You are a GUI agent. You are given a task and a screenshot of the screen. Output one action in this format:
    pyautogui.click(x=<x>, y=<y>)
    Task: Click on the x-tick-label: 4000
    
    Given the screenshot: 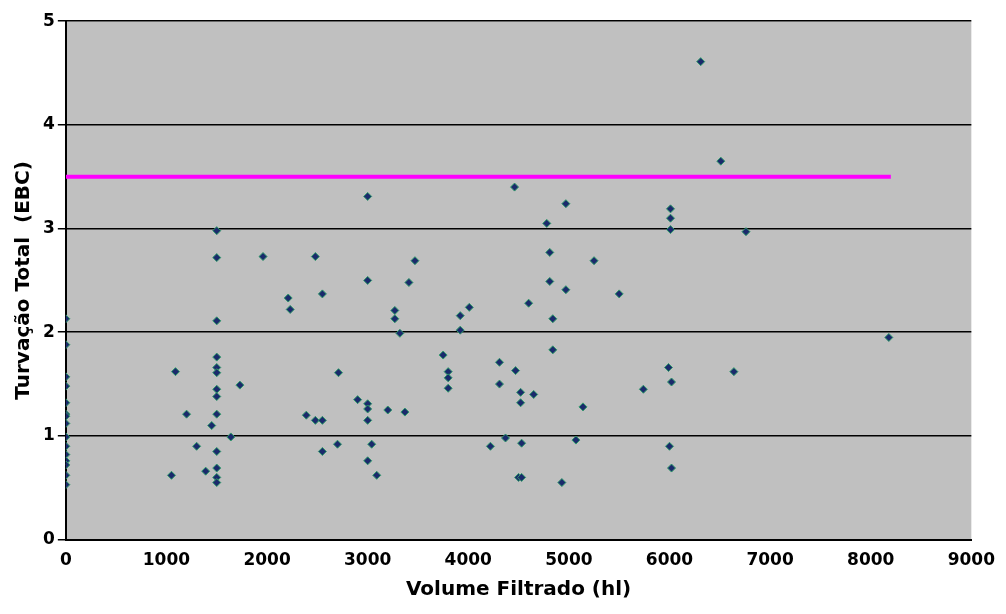 What is the action you would take?
    pyautogui.click(x=468, y=559)
    